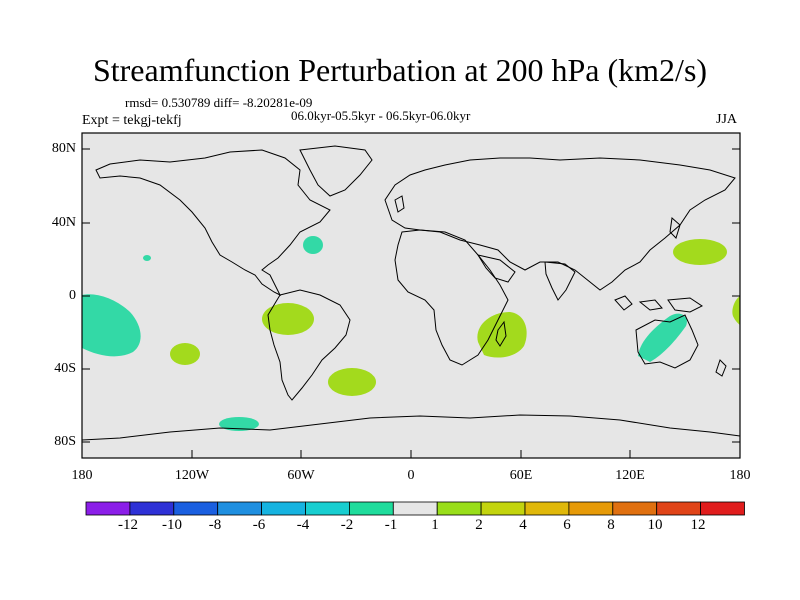 The width and height of the screenshot is (800, 600). What do you see at coordinates (303, 525) in the screenshot?
I see `colorbar-label: -4` at bounding box center [303, 525].